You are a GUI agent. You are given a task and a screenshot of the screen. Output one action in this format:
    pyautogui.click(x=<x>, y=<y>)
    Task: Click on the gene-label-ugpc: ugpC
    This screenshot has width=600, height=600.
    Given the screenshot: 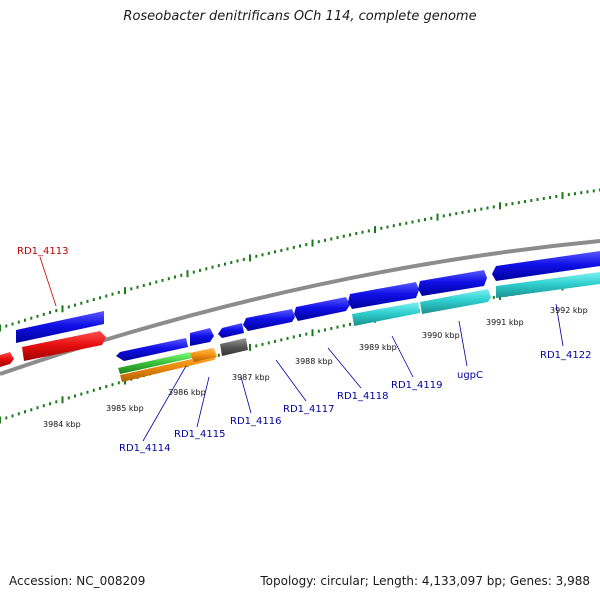 What is the action you would take?
    pyautogui.click(x=470, y=375)
    